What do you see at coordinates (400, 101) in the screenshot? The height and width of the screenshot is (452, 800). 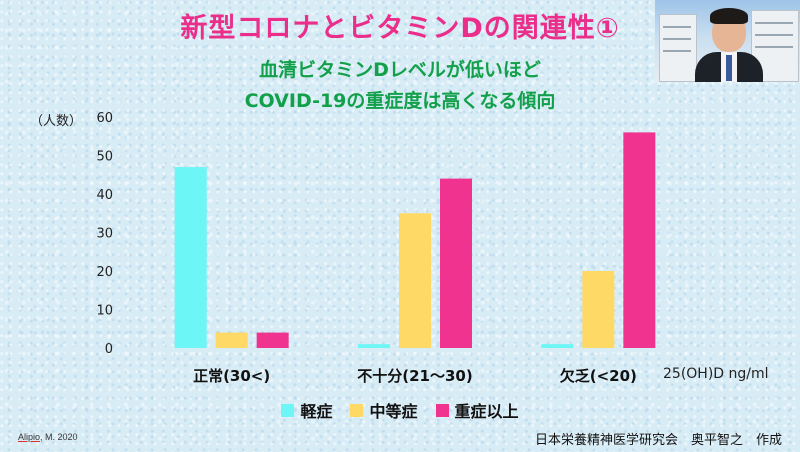 I see `subtitle-line-2: COVID-19の重症度は高くなる傾向` at bounding box center [400, 101].